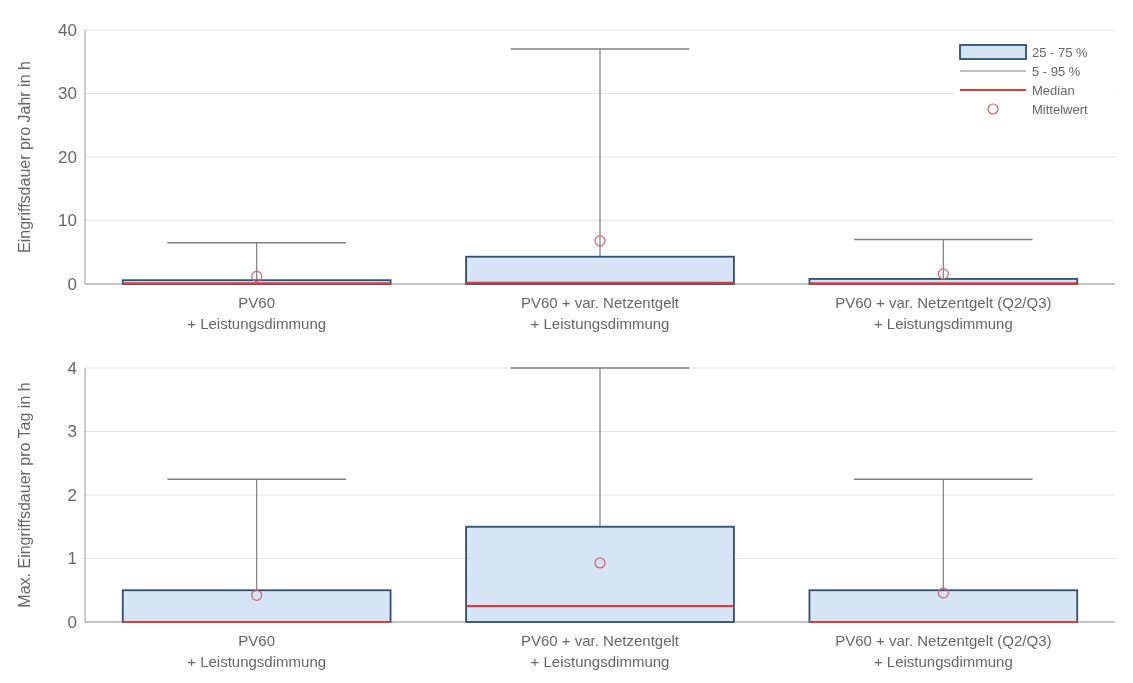 The image size is (1133, 683). Describe the element at coordinates (72, 368) in the screenshot. I see `y-tick-label: 4` at that location.